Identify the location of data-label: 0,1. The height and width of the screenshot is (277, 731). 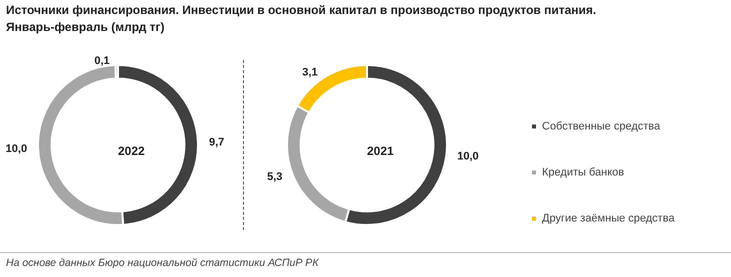
(102, 61).